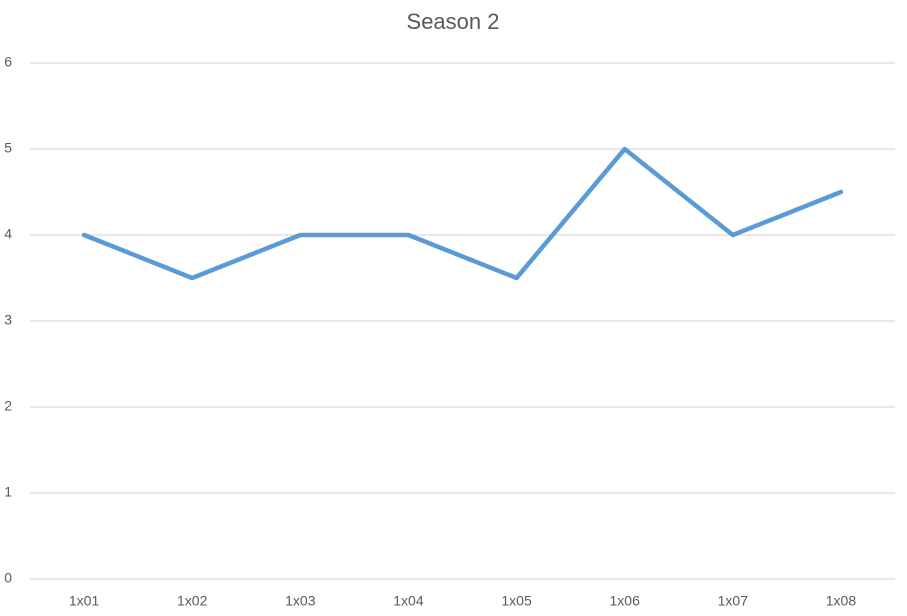 This screenshot has width=907, height=616. What do you see at coordinates (8, 320) in the screenshot?
I see `y-tick-label: 3` at bounding box center [8, 320].